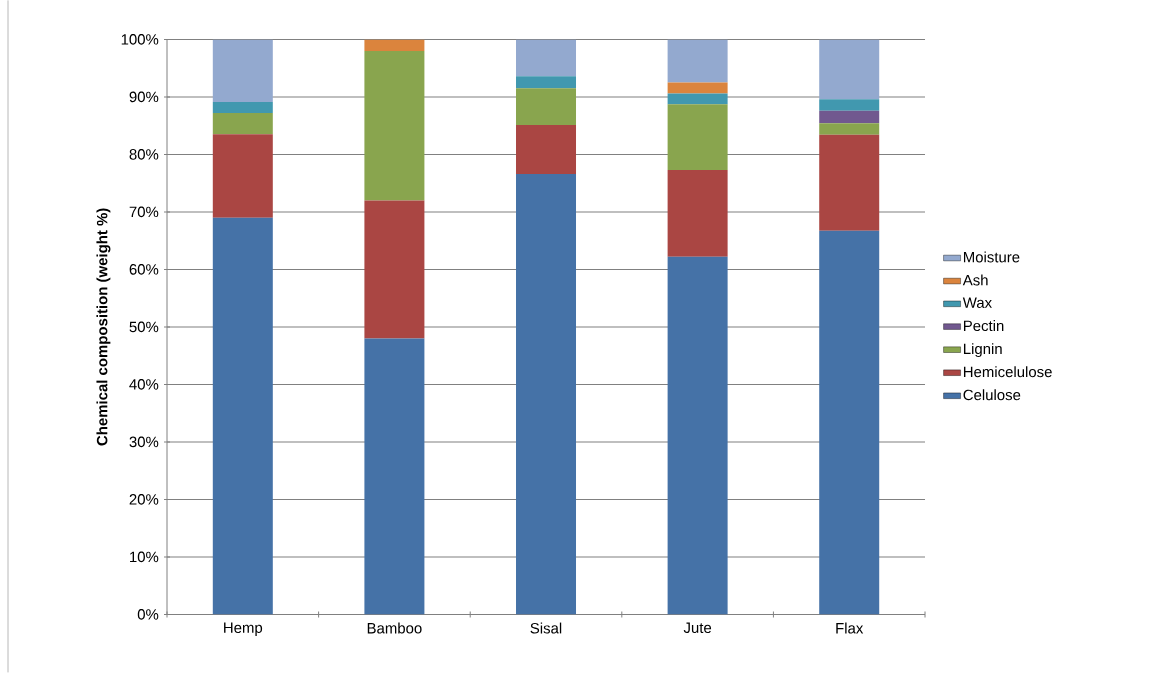  What do you see at coordinates (697, 627) in the screenshot?
I see `x-tick-label: Jute` at bounding box center [697, 627].